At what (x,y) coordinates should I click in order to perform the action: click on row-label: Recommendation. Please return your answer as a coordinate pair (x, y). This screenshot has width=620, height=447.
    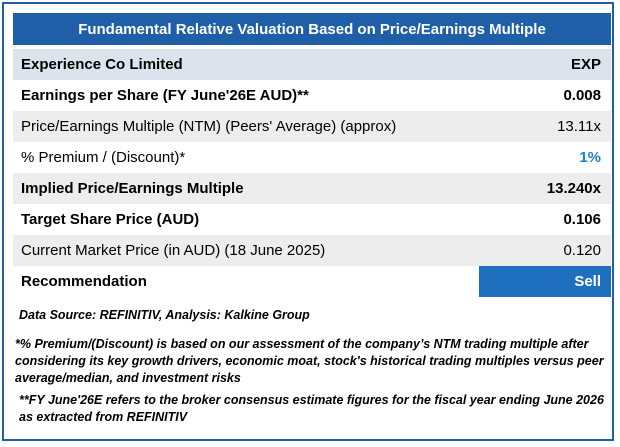
    Looking at the image, I should click on (84, 281).